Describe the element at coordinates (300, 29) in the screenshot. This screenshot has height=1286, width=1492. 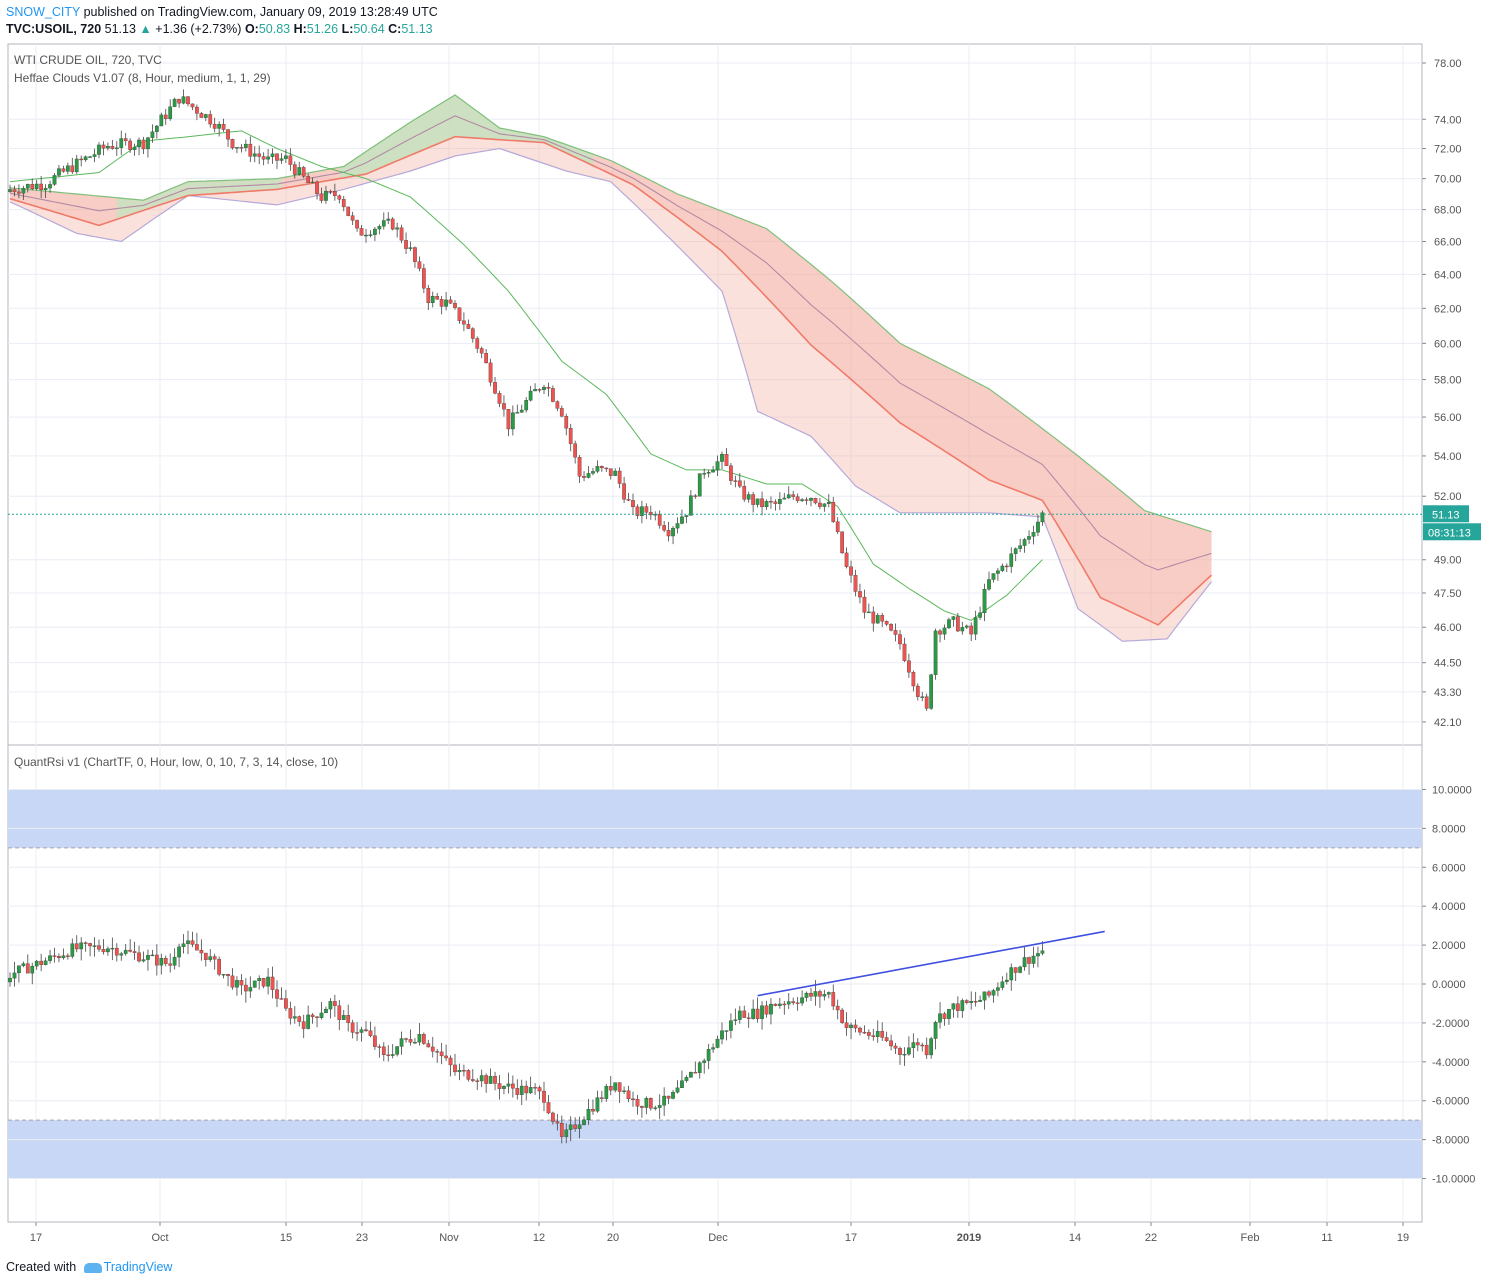
I see `high-label: H:` at that location.